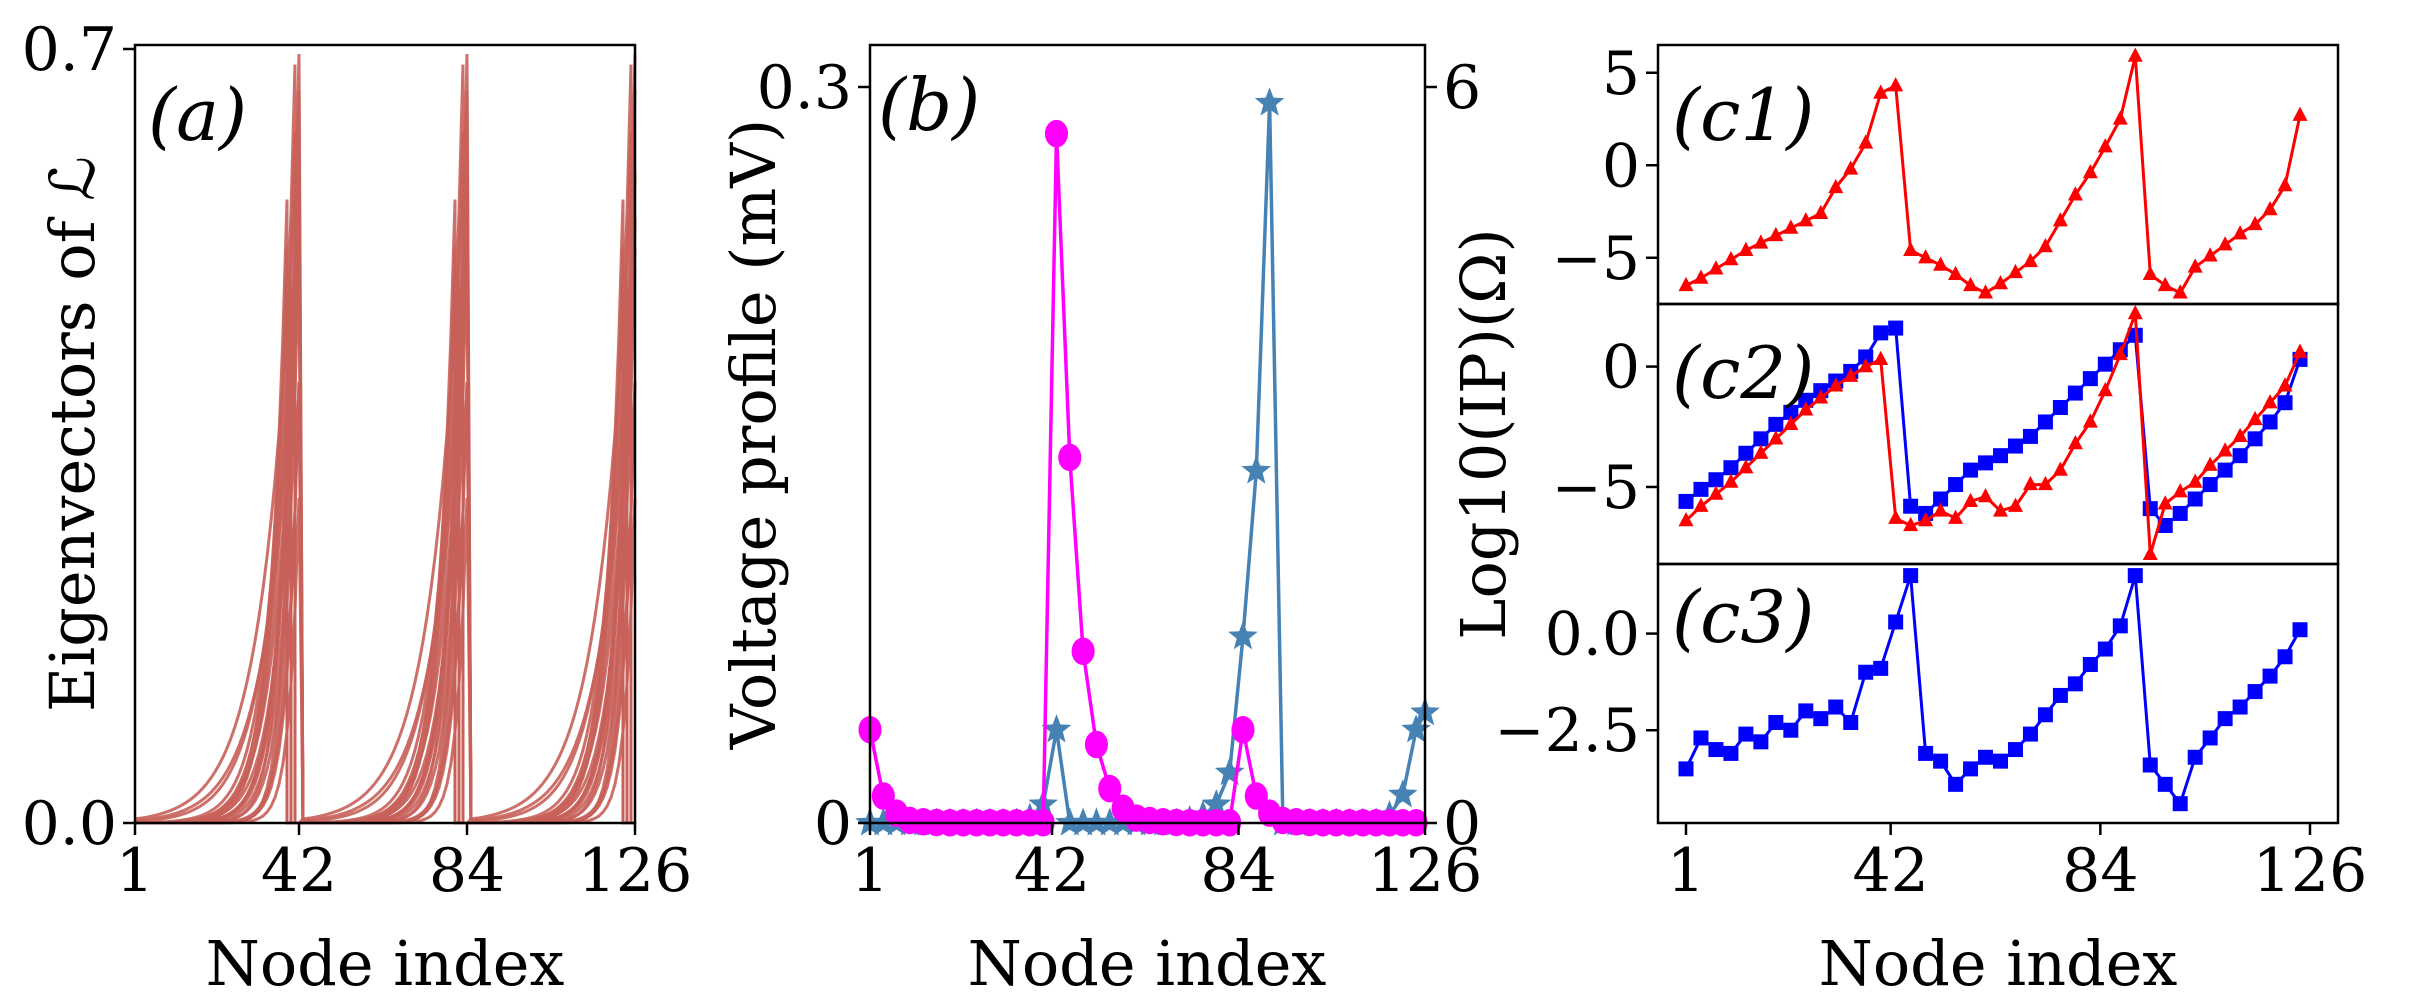 The image size is (2410, 1008). What do you see at coordinates (870, 871) in the screenshot?
I see `panel-b-x-tick-label: 1` at bounding box center [870, 871].